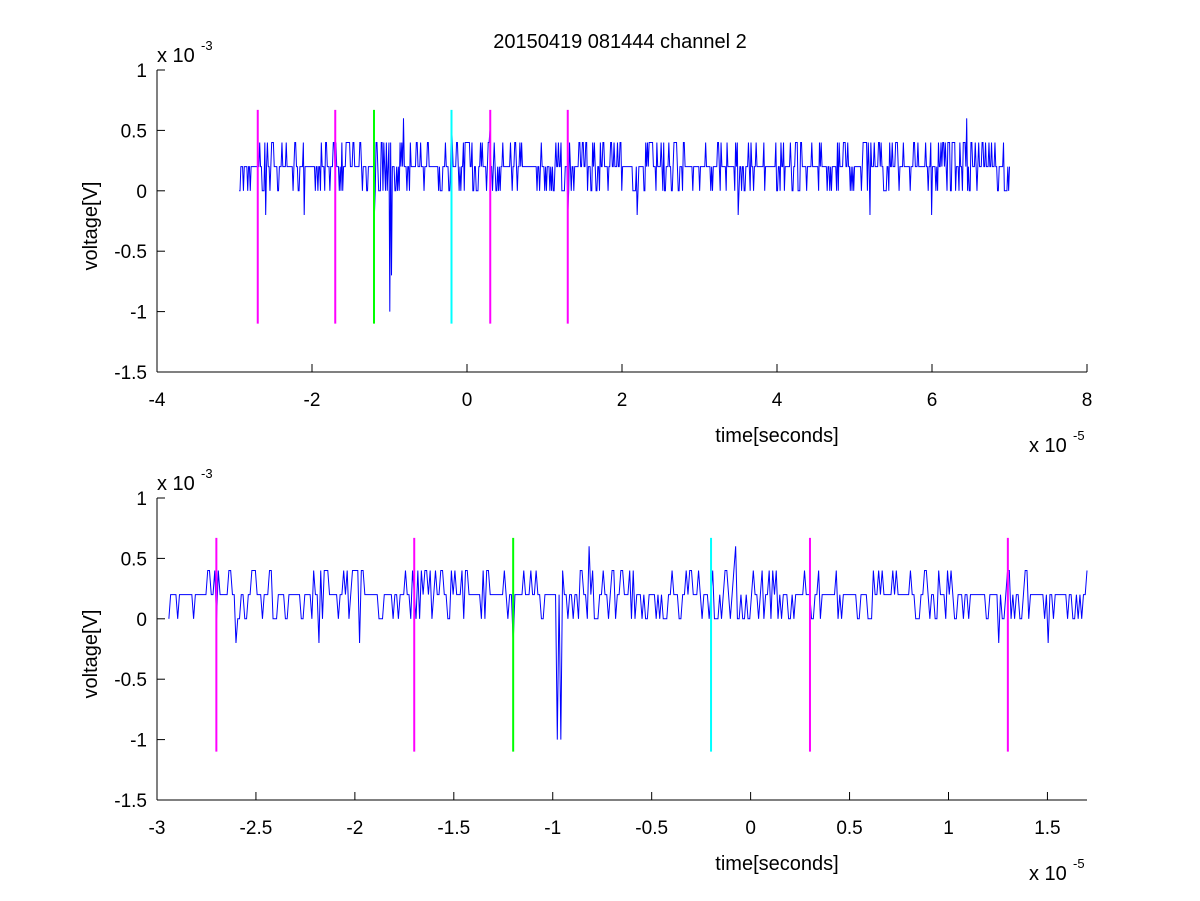  I want to click on signal-trace, so click(624, 215).